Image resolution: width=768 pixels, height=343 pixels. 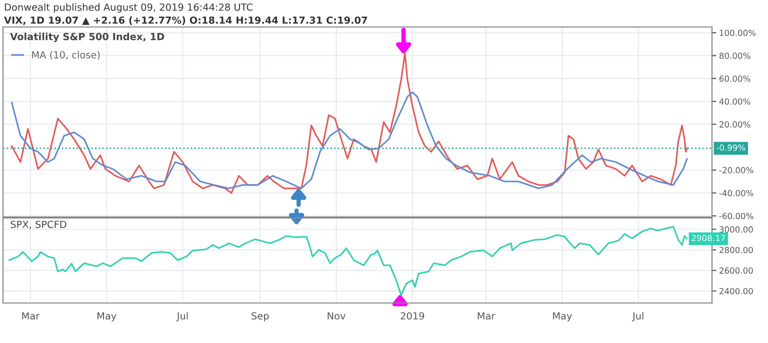 I want to click on y-tick-label: 100.00%, so click(x=738, y=33).